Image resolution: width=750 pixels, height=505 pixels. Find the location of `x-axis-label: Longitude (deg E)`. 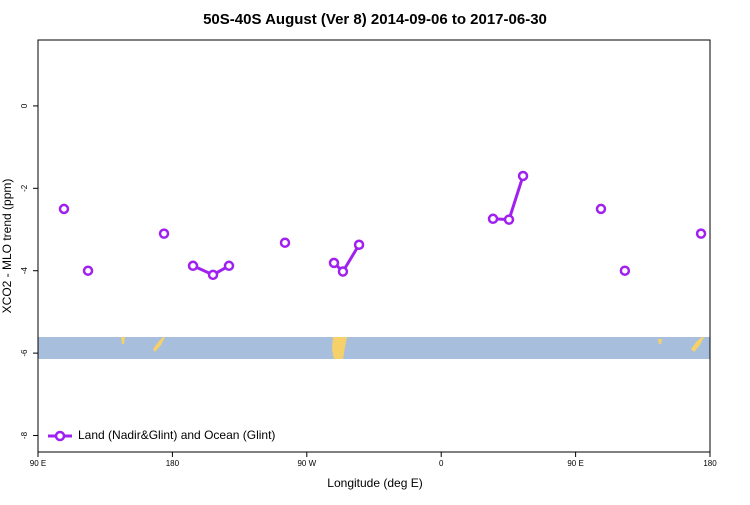

x-axis-label: Longitude (deg E) is located at coordinates (374, 483).